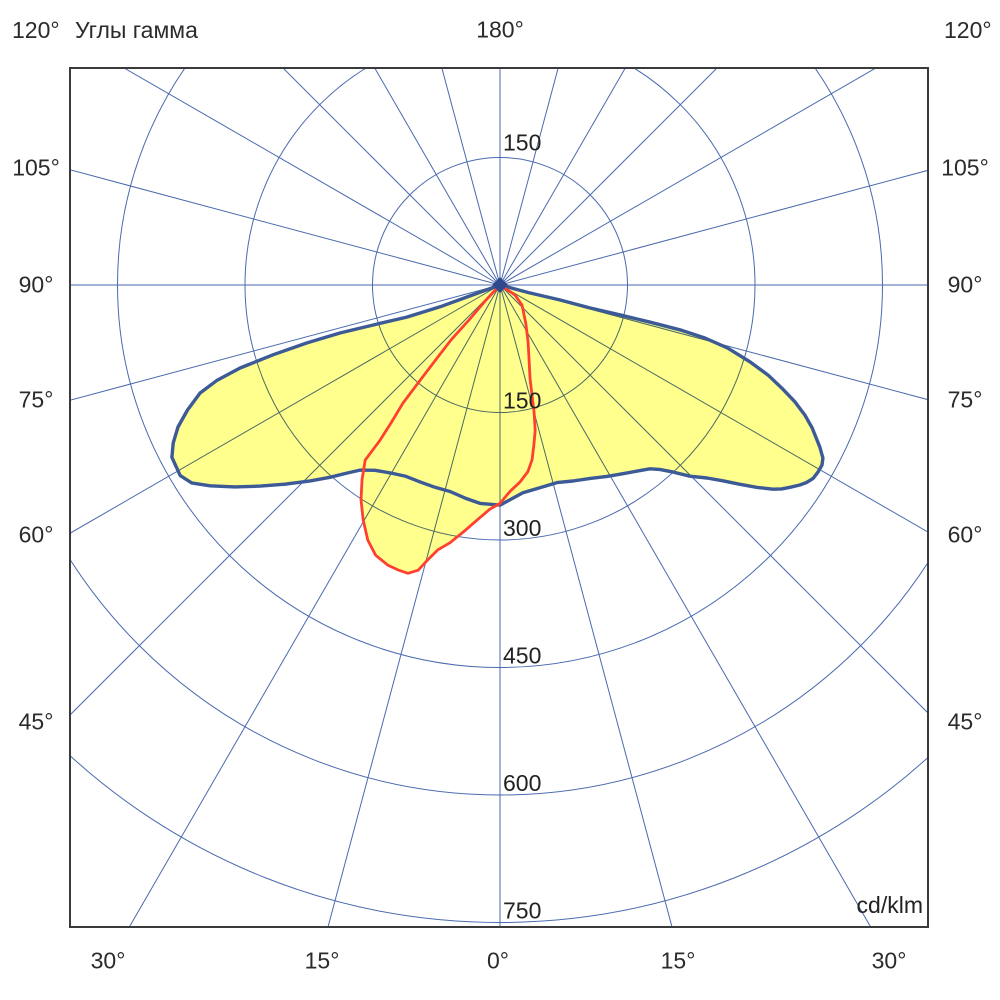 Image resolution: width=1000 pixels, height=1000 pixels. I want to click on fill-c90-c270, so click(448, 429).